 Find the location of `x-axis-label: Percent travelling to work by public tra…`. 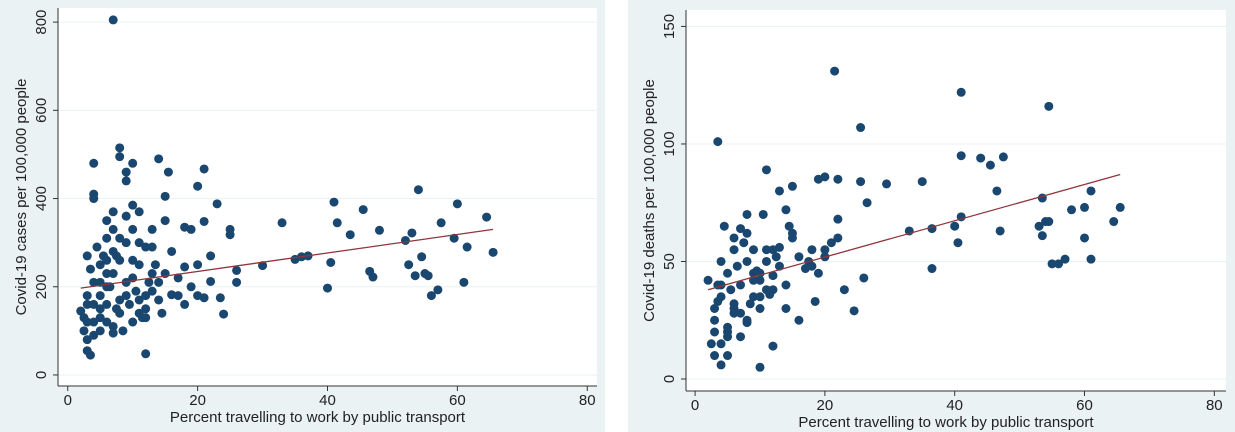

x-axis-label: Percent travelling to work by public tra… is located at coordinates (318, 417).